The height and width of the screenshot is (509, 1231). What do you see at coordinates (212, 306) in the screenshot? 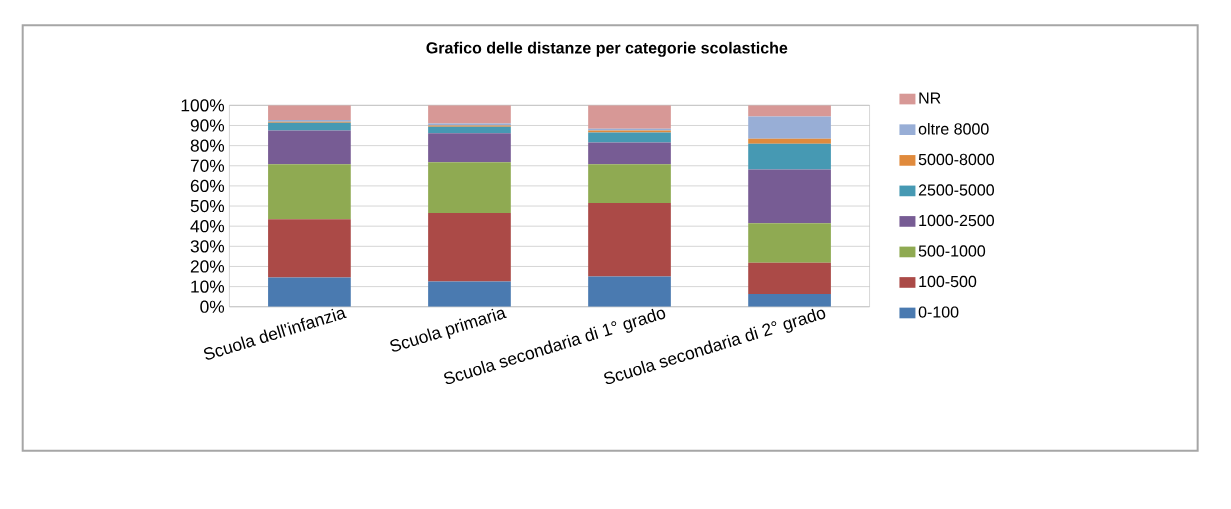
I see `y-tick-label: 0%` at bounding box center [212, 306].